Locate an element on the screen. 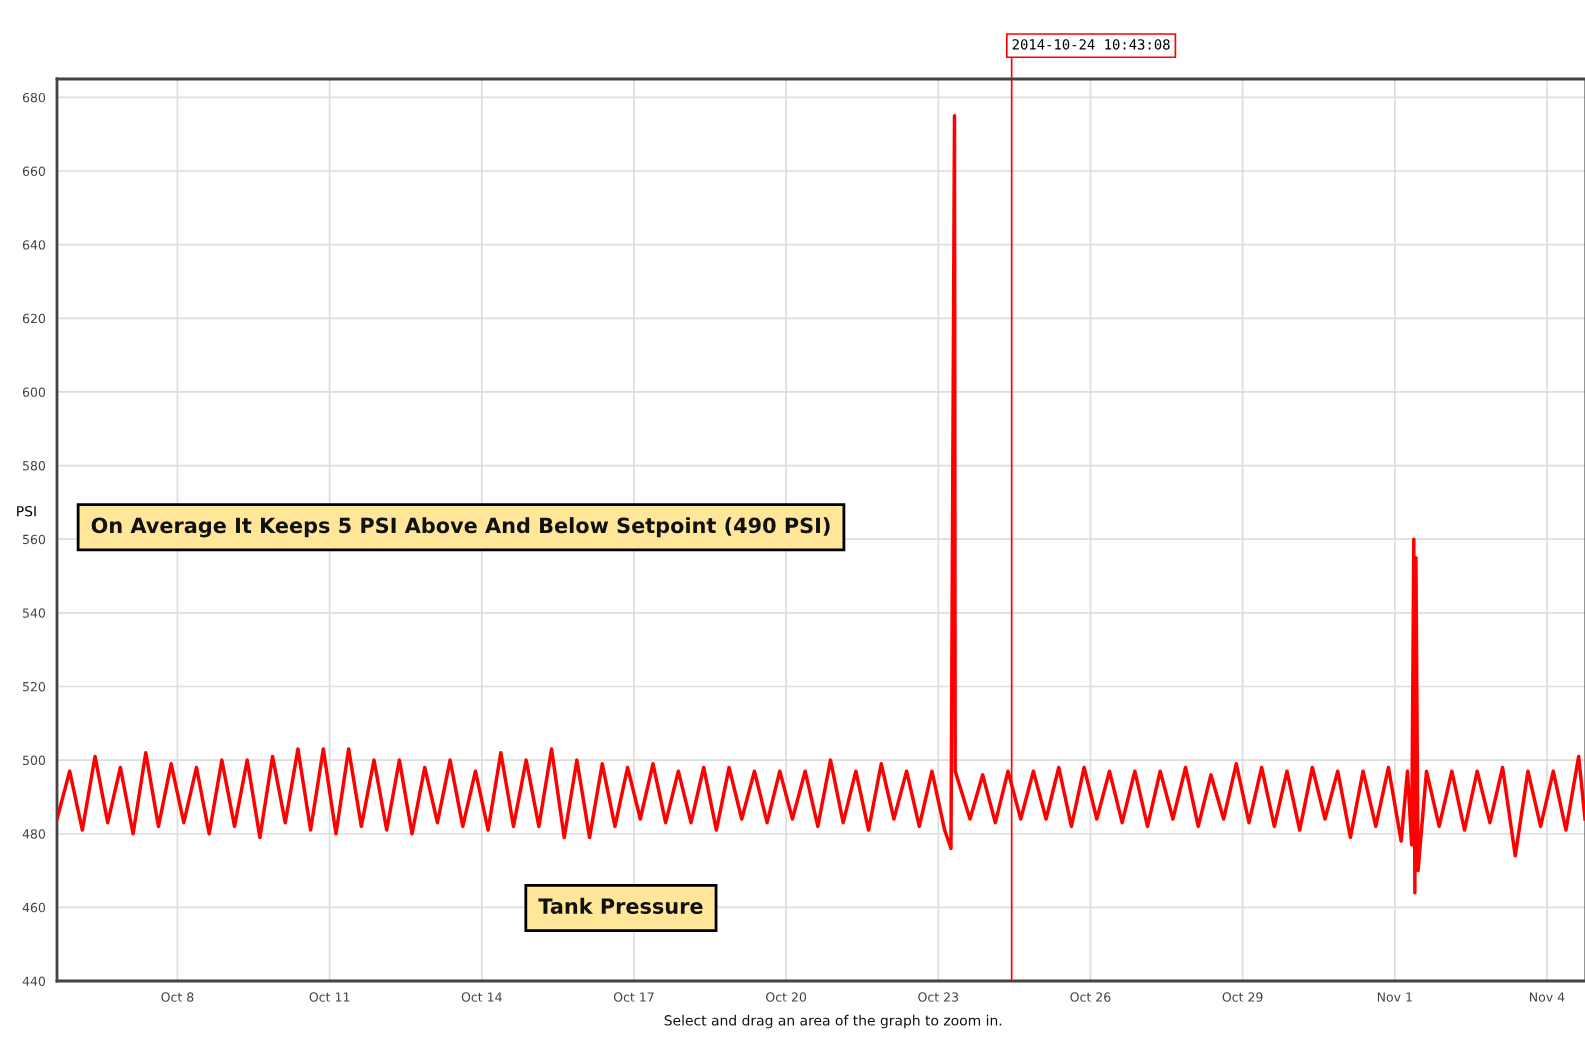  x-tick-label: Oct 20 is located at coordinates (786, 997).